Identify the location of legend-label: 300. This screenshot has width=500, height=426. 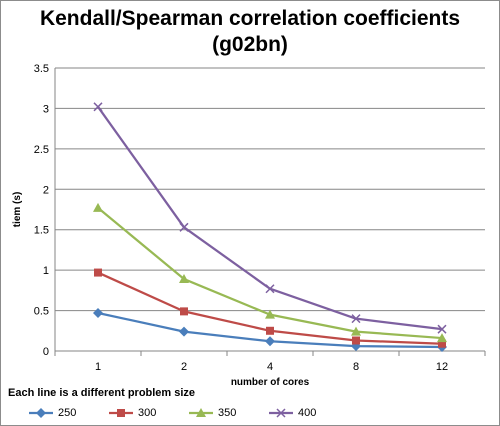
(147, 413).